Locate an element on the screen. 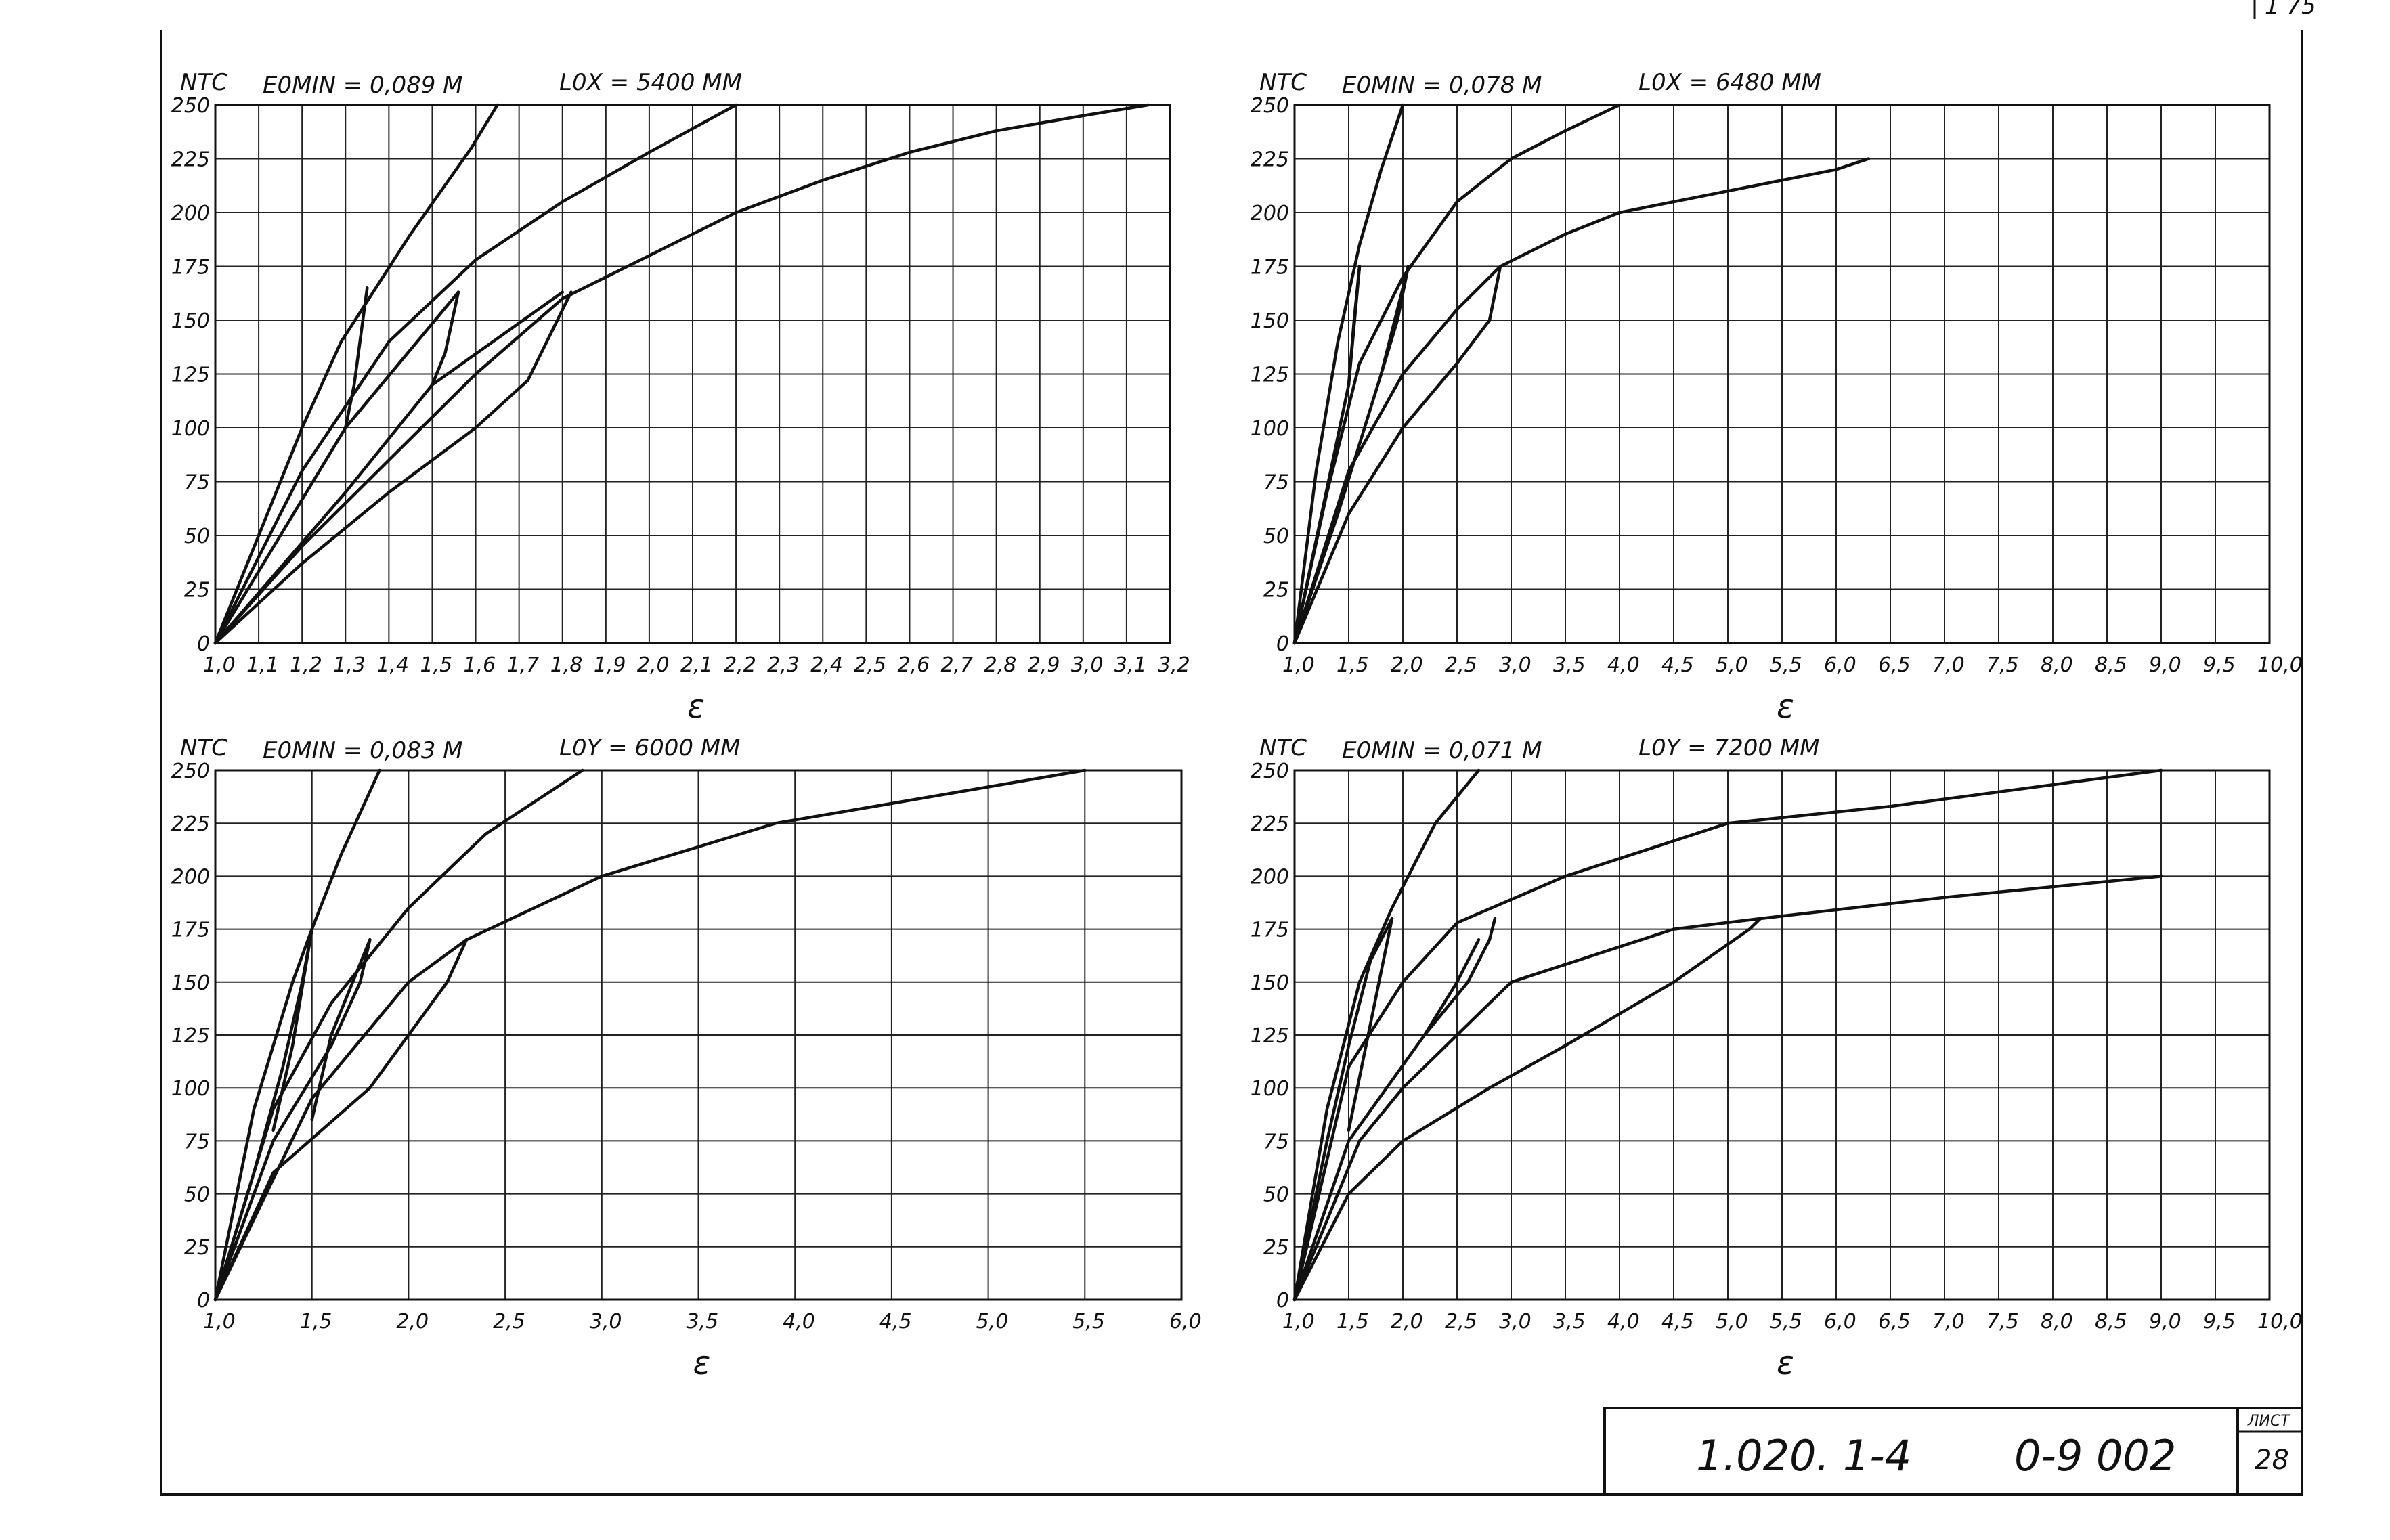 This screenshot has width=2390, height=1540. x-tick-label: 2,3 is located at coordinates (783, 665).